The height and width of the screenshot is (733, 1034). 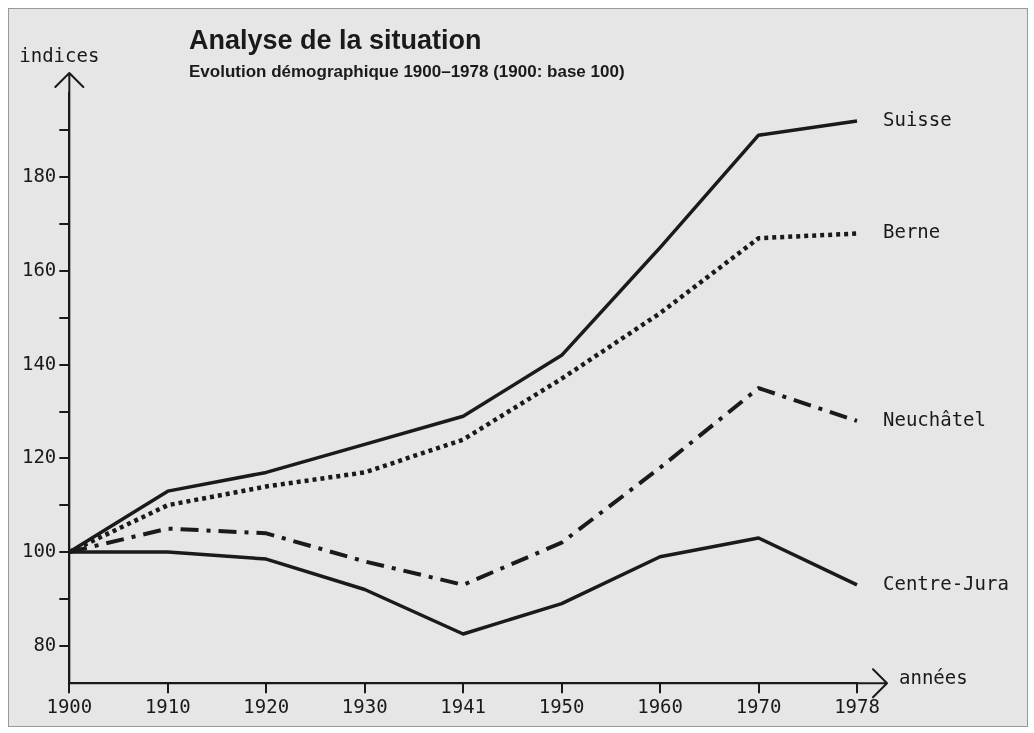 What do you see at coordinates (69, 705) in the screenshot?
I see `x-tick-label: 1900` at bounding box center [69, 705].